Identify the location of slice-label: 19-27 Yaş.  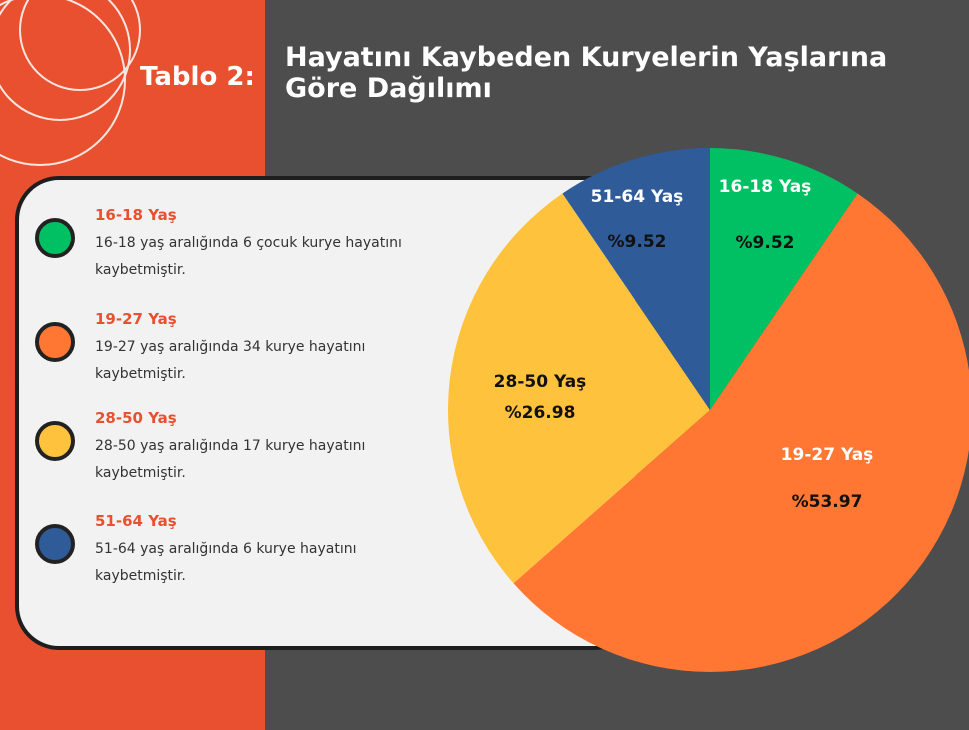
(827, 455).